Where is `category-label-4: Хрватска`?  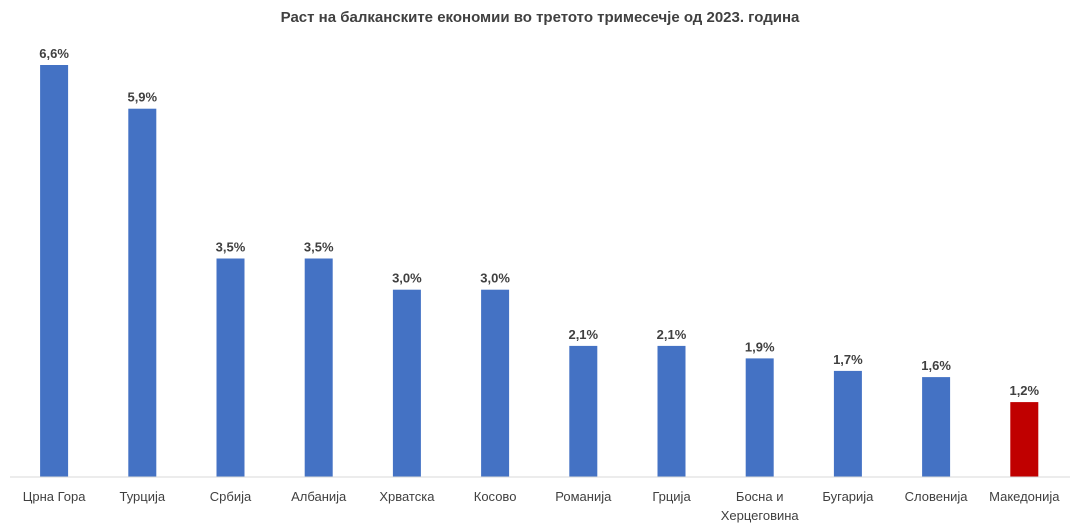
category-label-4: Хрватска is located at coordinates (407, 496).